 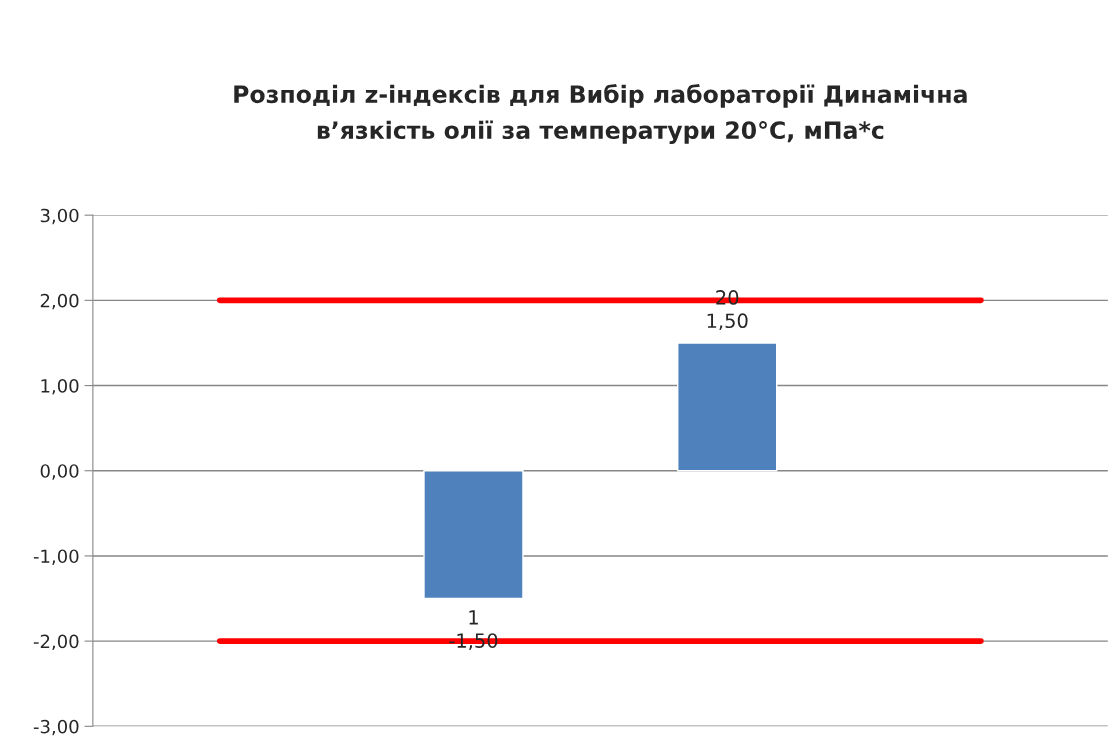 I want to click on y-tick-label: 3,00, so click(x=59, y=216).